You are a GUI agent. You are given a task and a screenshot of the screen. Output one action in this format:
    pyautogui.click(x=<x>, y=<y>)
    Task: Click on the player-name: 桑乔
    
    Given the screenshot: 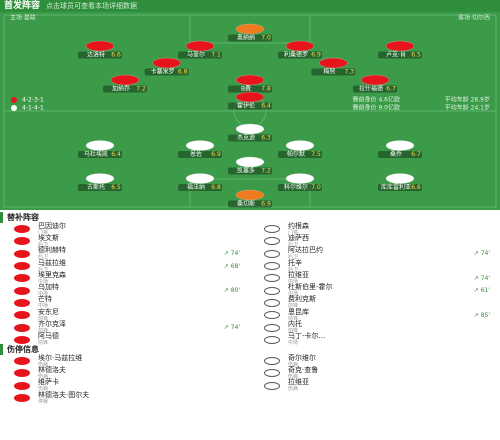 What is the action you would take?
    pyautogui.click(x=396, y=154)
    